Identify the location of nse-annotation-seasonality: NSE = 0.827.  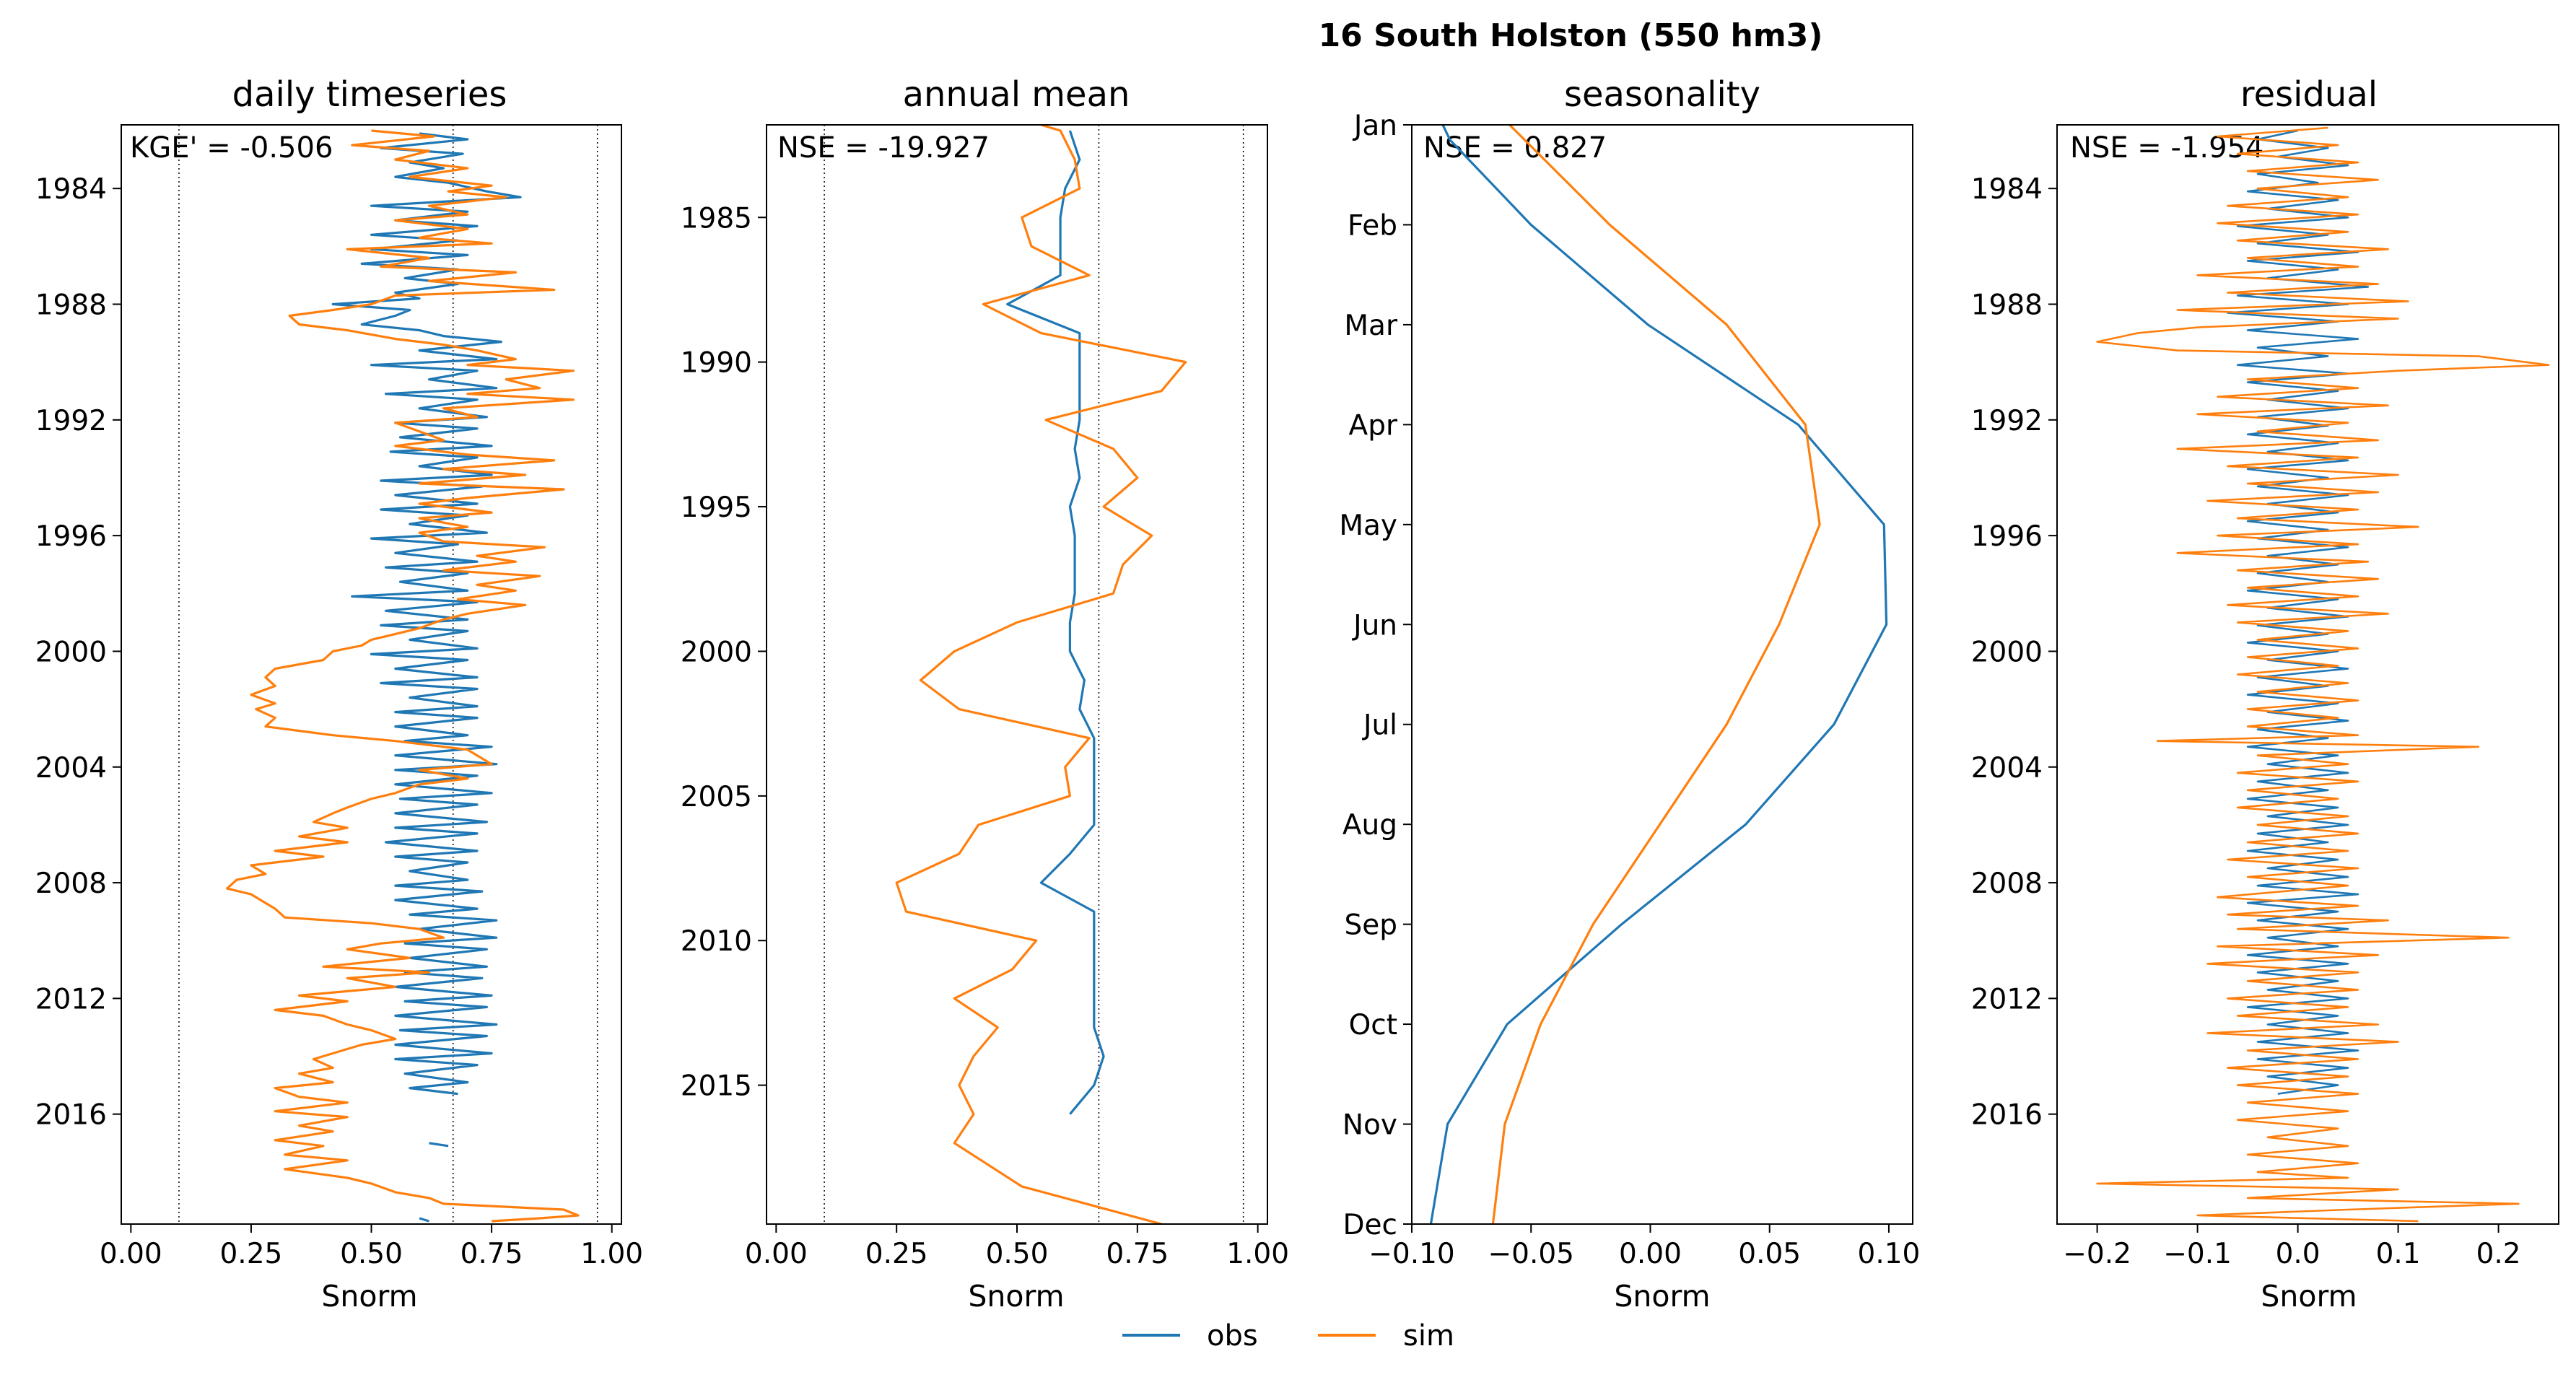
(1515, 148).